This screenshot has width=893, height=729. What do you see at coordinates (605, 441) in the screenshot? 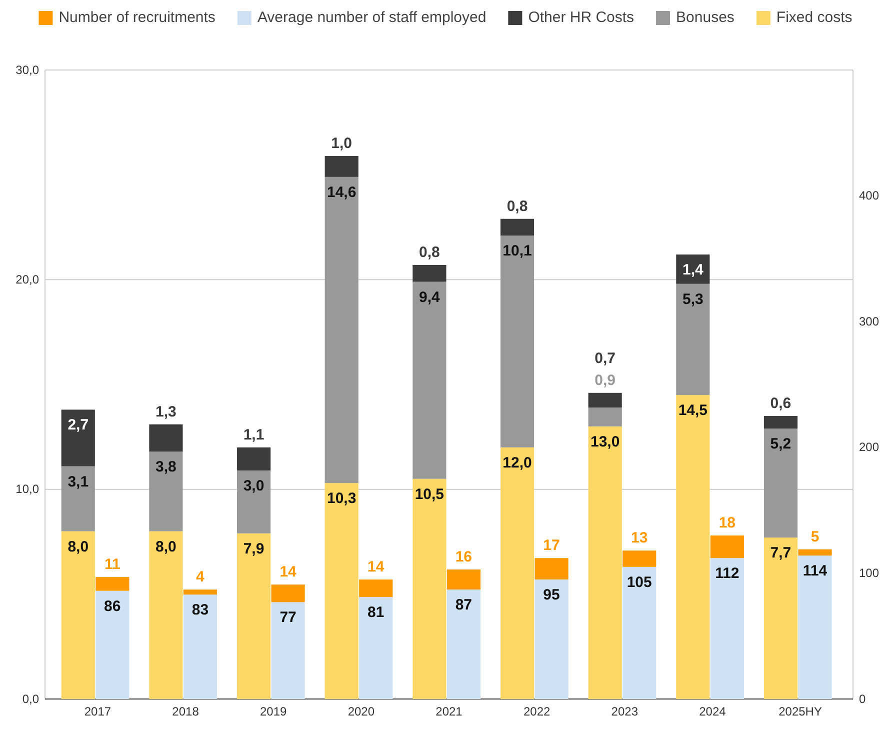
I see `data-label: 13,0` at bounding box center [605, 441].